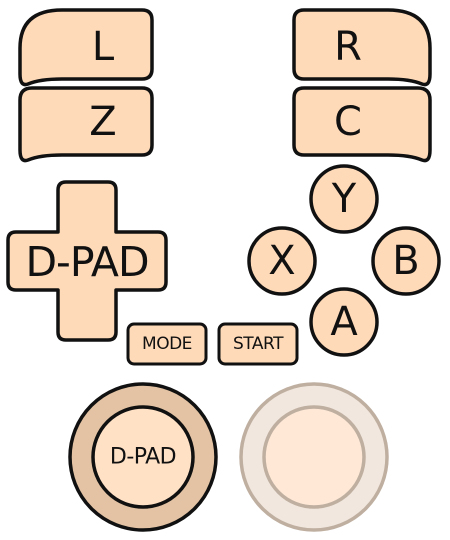 This screenshot has height=540, width=450. I want to click on x-button: X, so click(282, 261).